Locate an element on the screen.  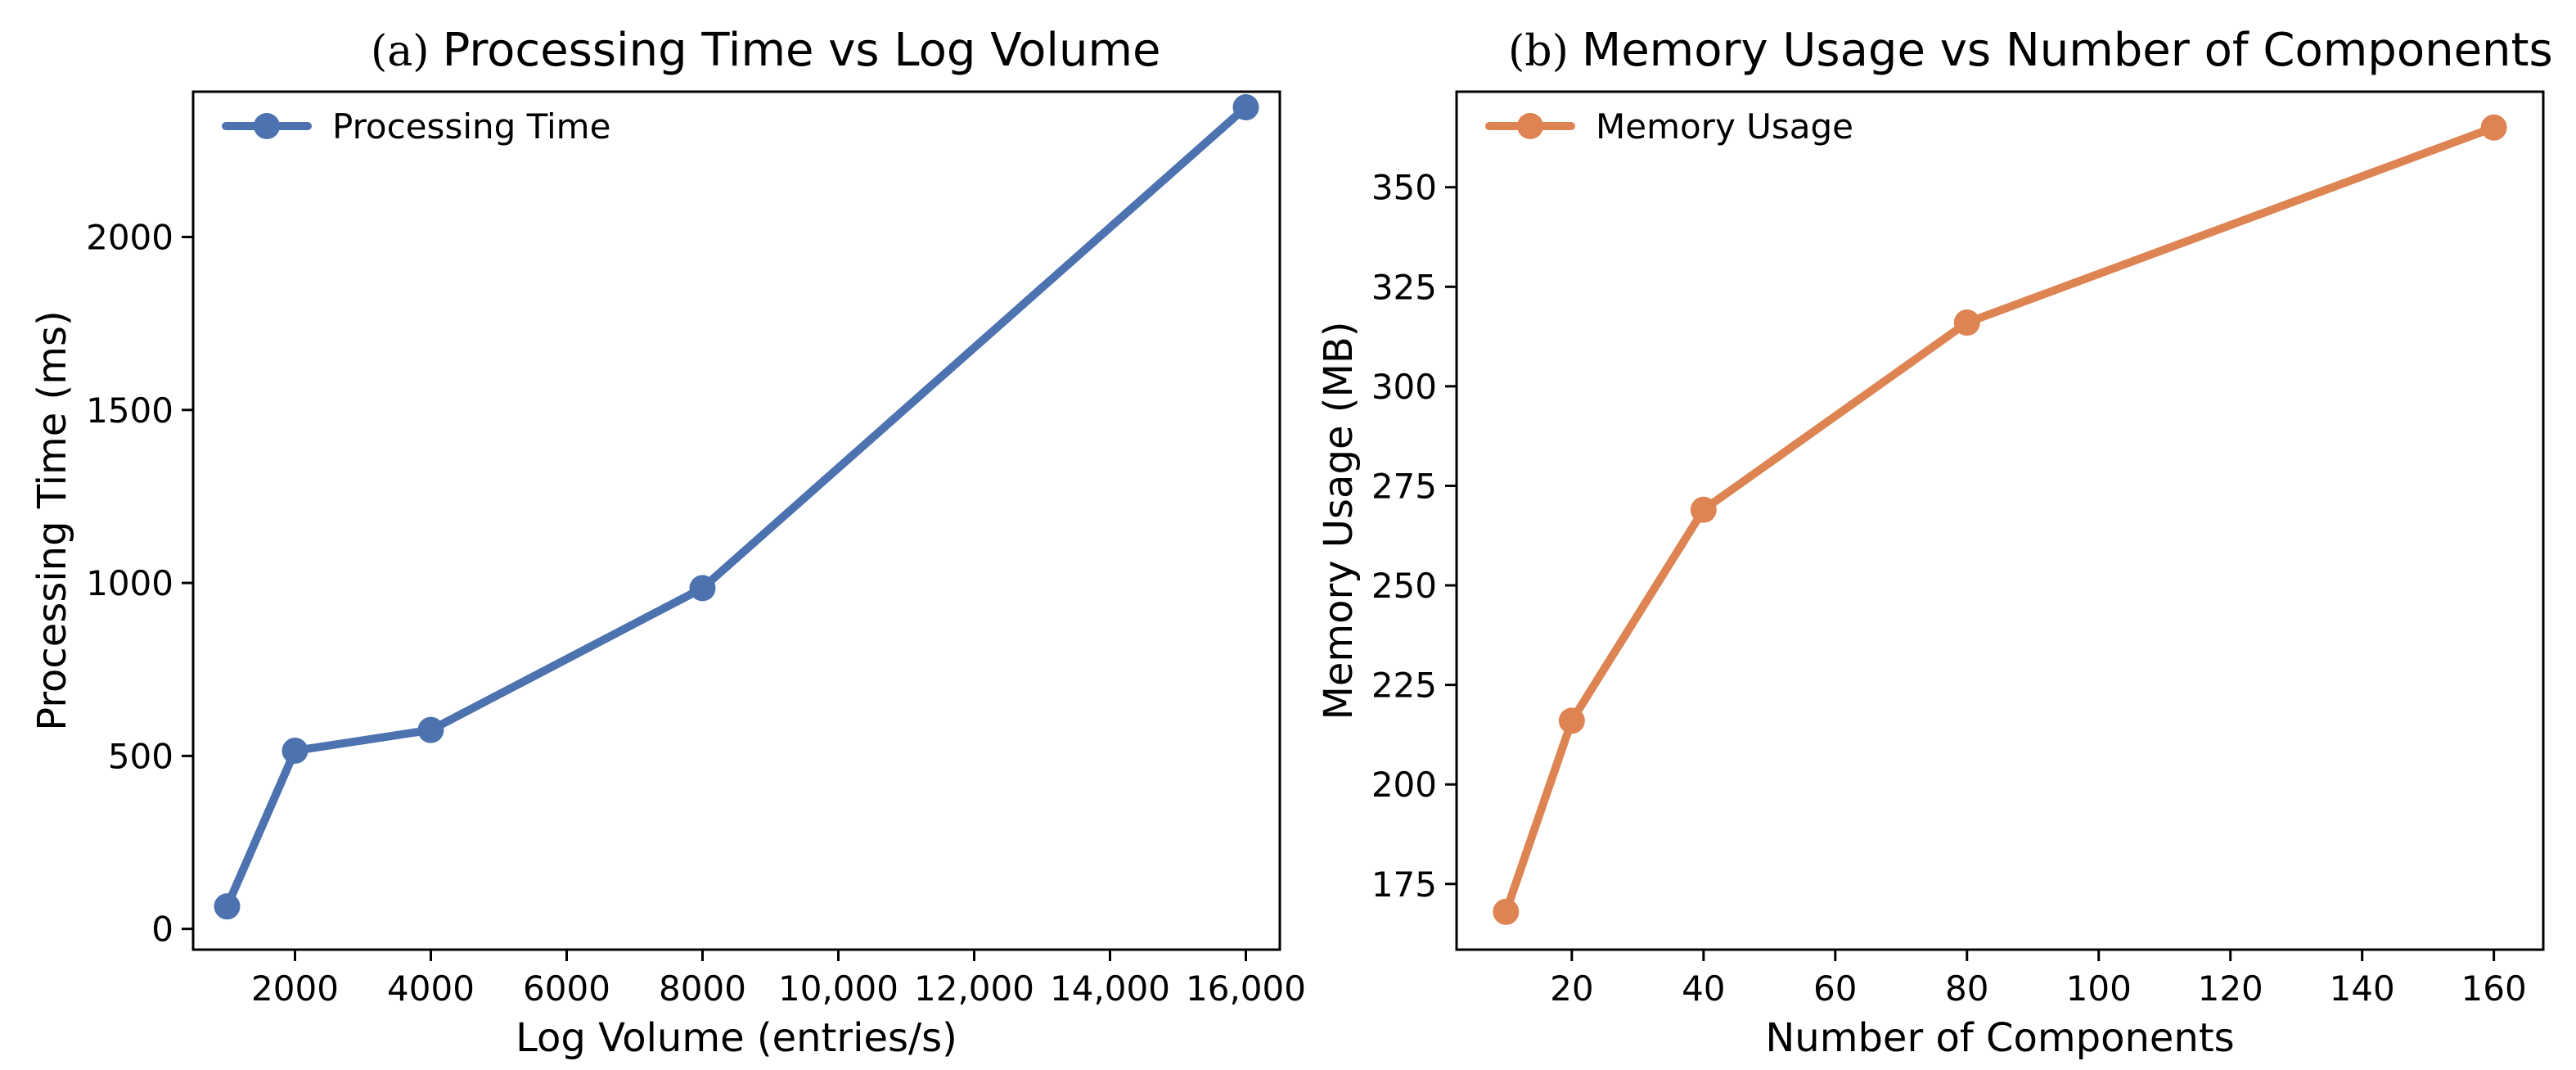
x-tick-label: 20 is located at coordinates (1571, 988).